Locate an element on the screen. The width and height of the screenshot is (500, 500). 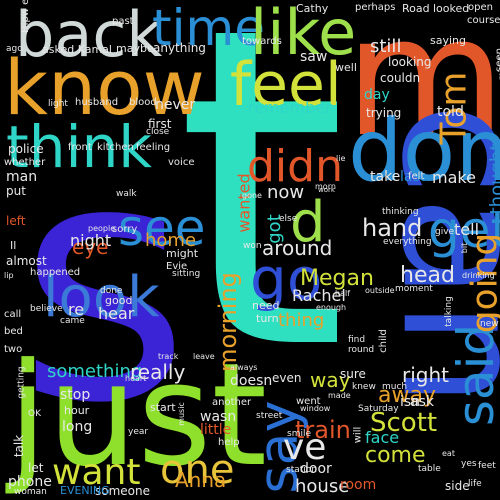
word-anything: anything is located at coordinates (179, 48).